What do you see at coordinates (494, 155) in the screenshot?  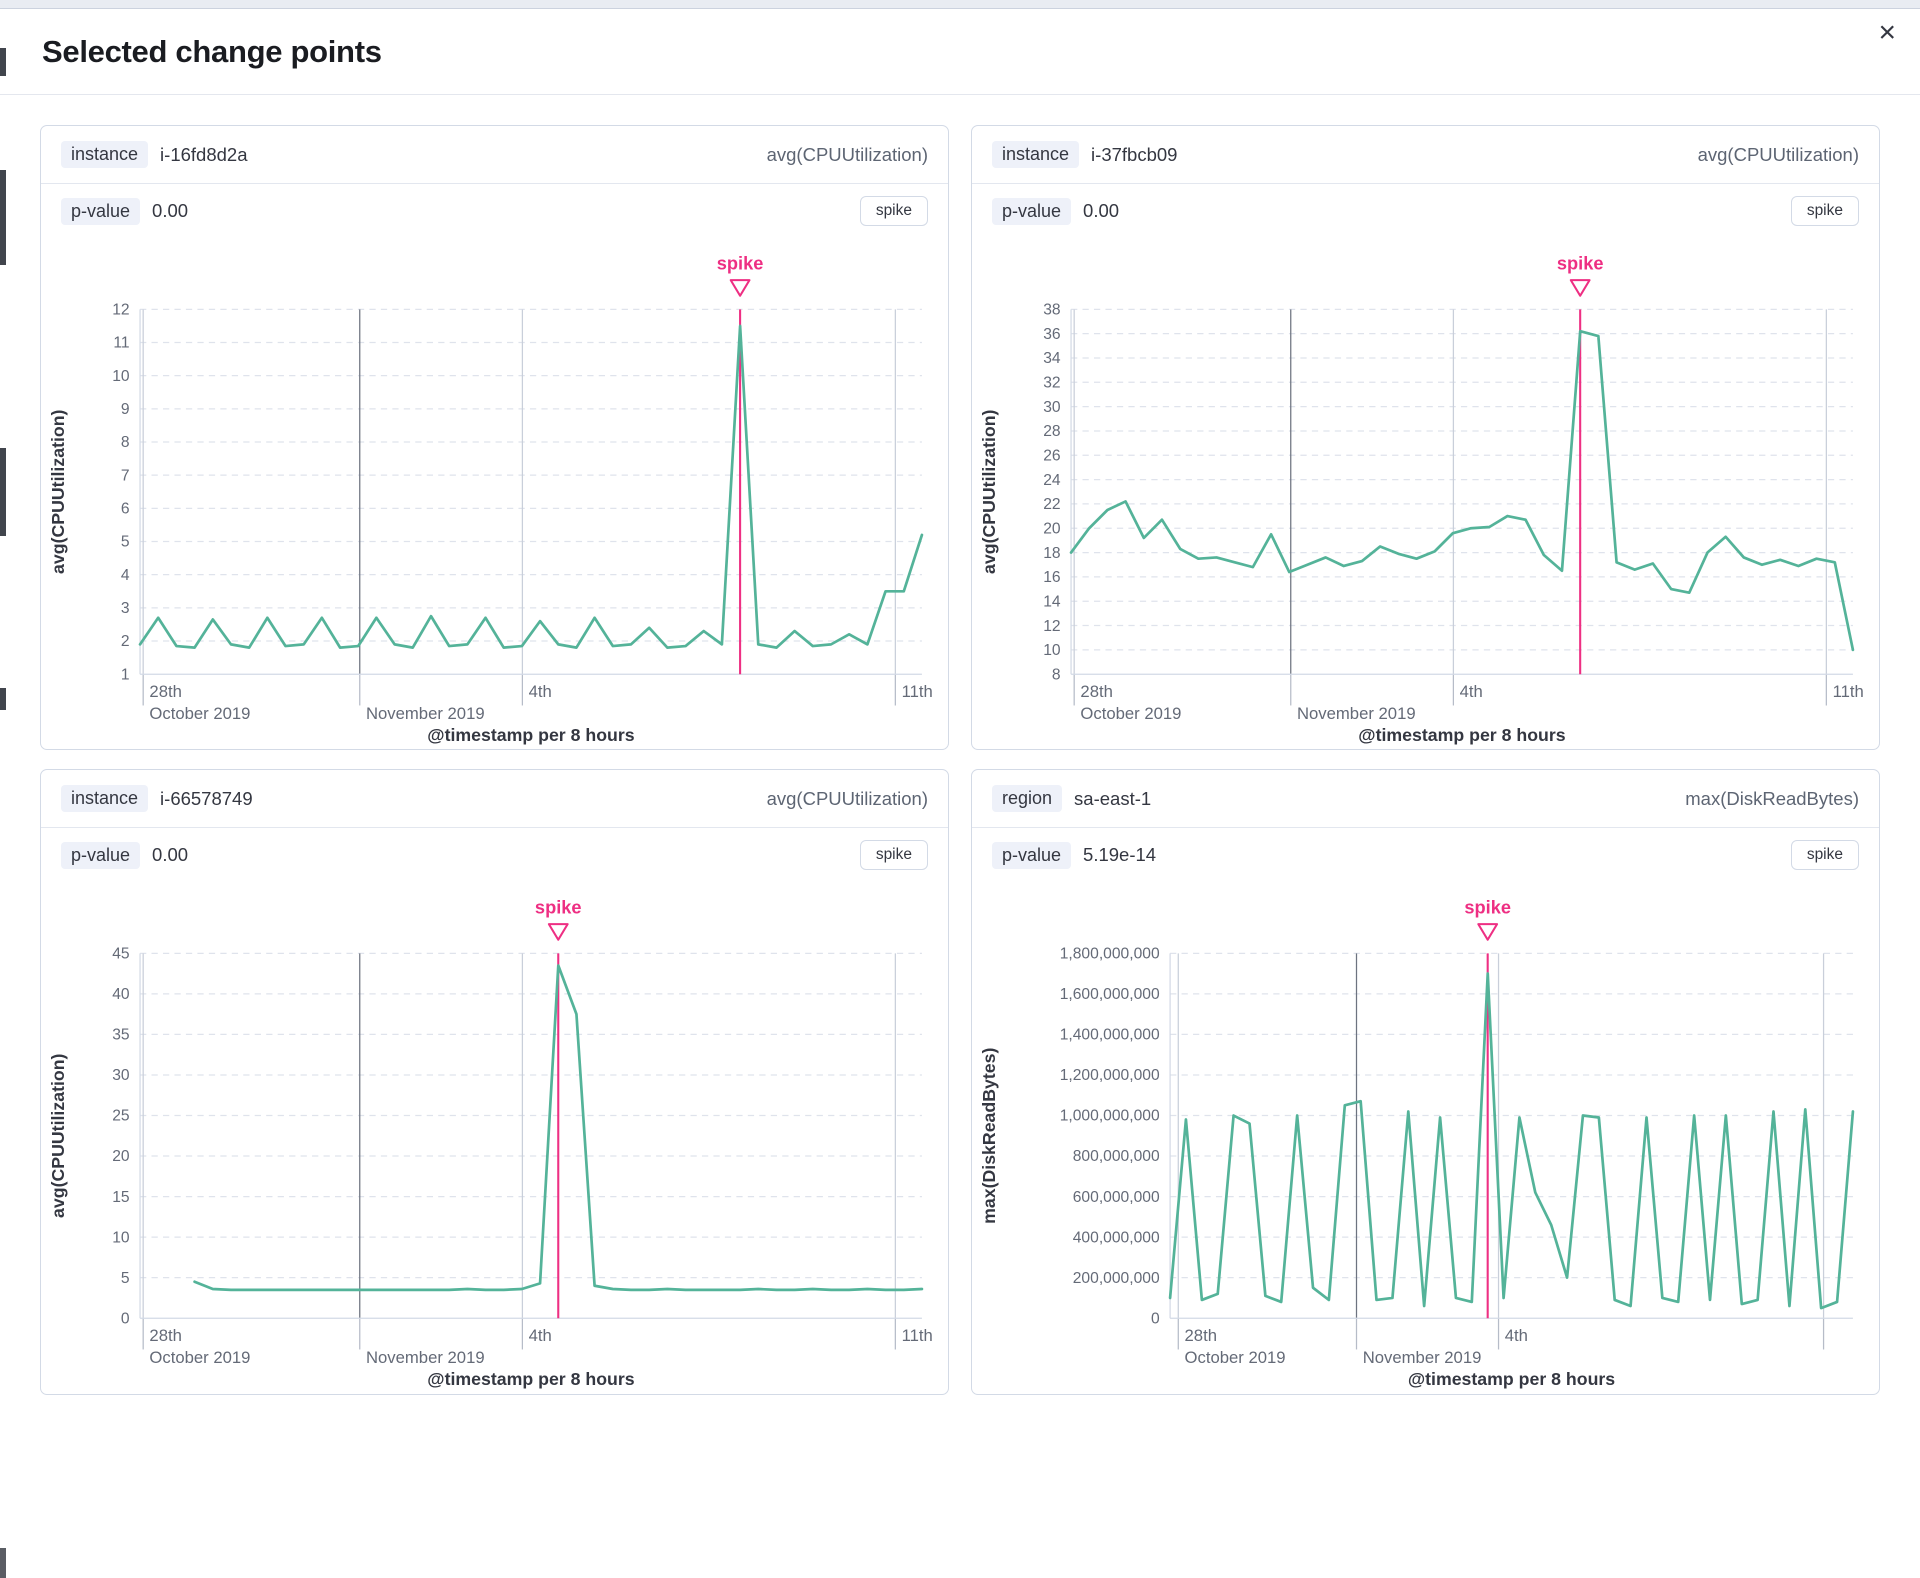 I see `panel-header: instance i-16fd8d2a avg(CPUUtilization)` at bounding box center [494, 155].